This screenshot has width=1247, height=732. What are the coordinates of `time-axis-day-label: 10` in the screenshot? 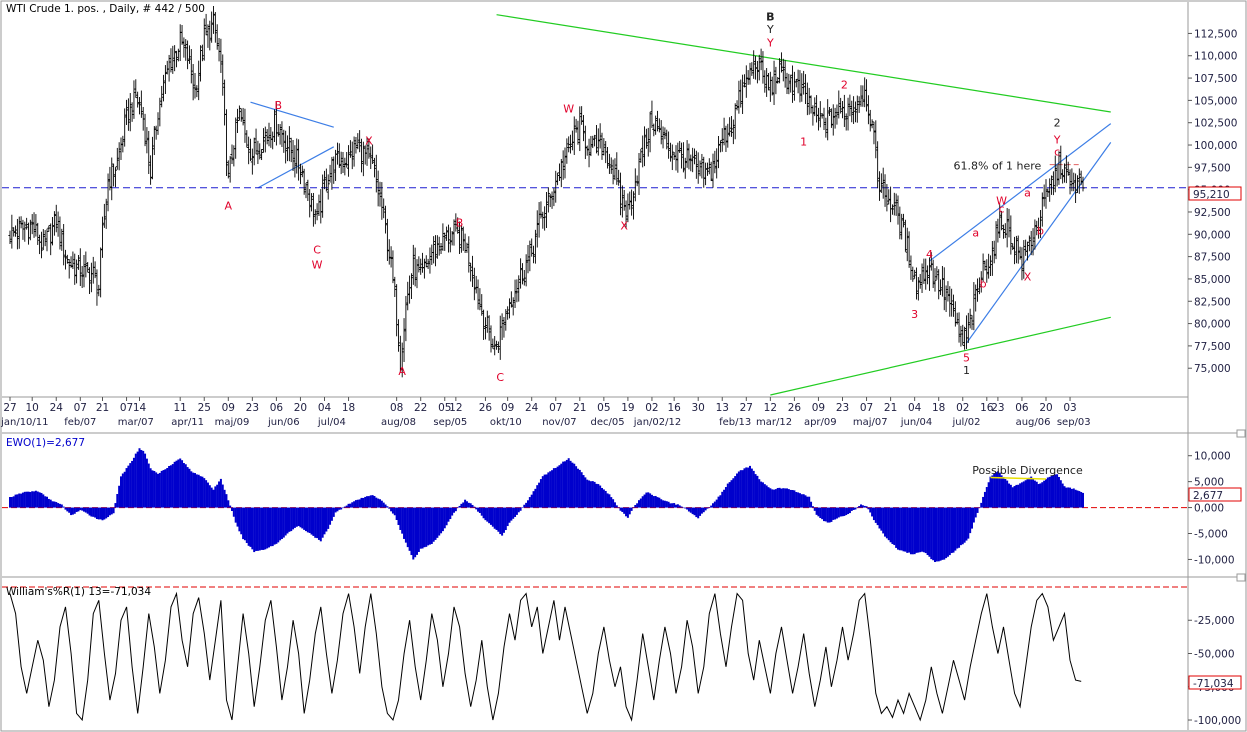 It's located at (32, 408).